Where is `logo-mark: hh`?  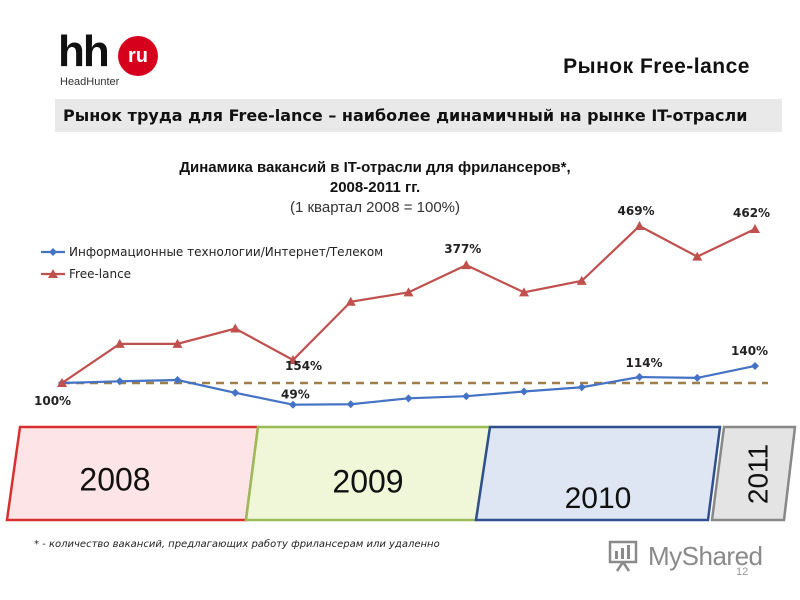
logo-mark: hh is located at coordinates (84, 51).